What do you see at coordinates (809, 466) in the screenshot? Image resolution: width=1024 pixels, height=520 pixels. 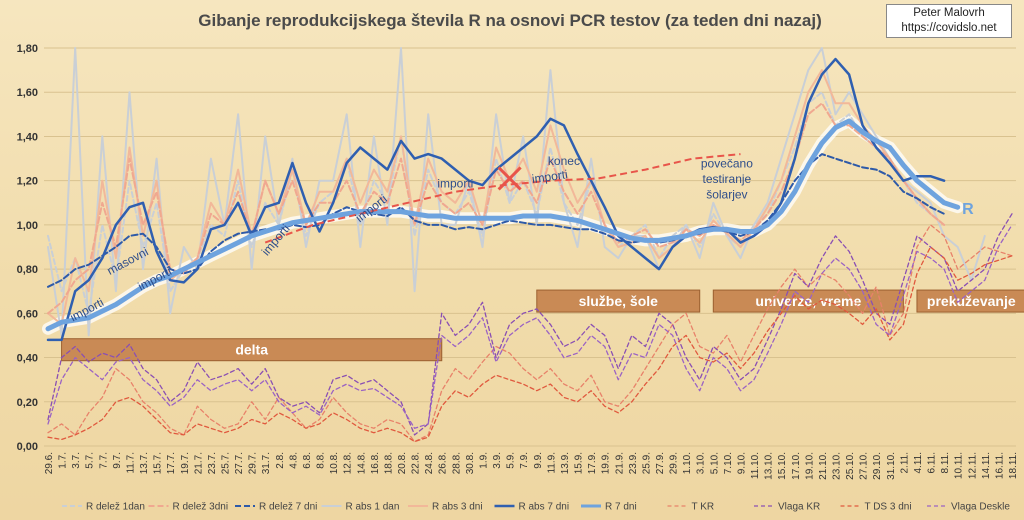 I see `x-tick-label: 19.10.` at bounding box center [809, 466].